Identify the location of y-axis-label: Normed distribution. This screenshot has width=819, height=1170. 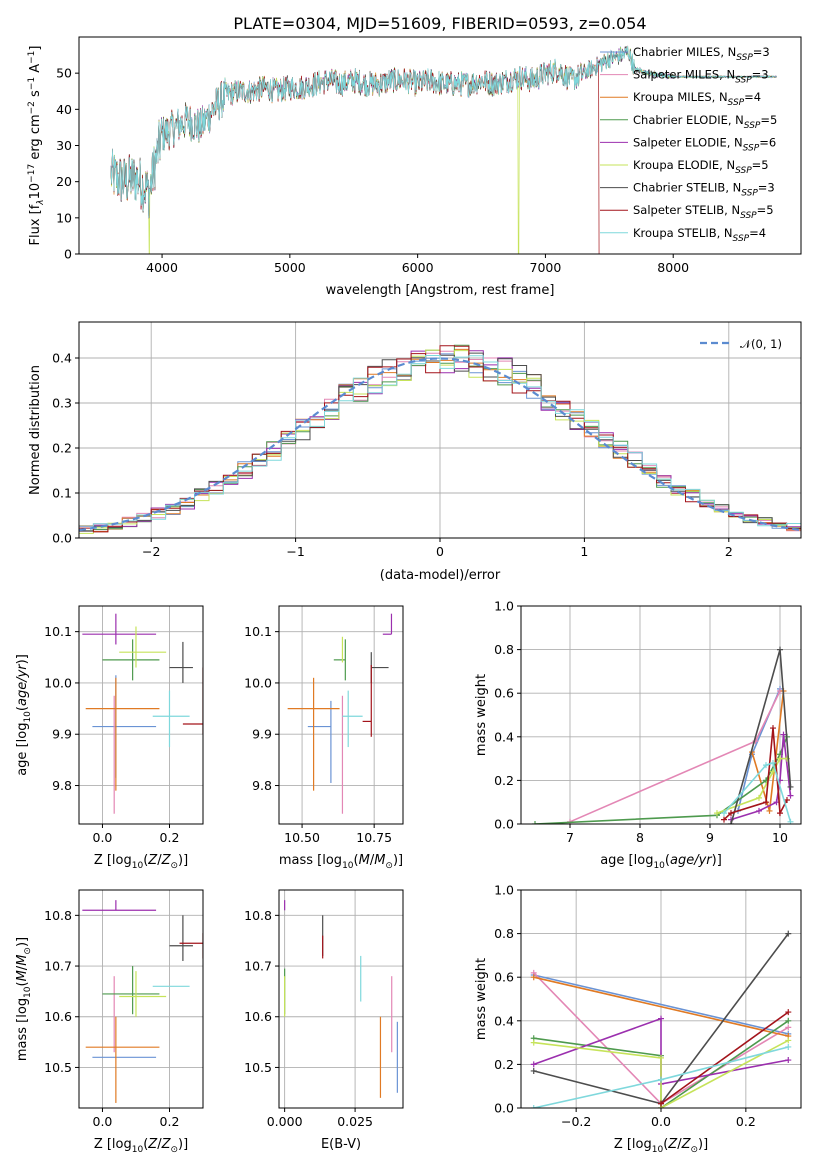
(35, 430).